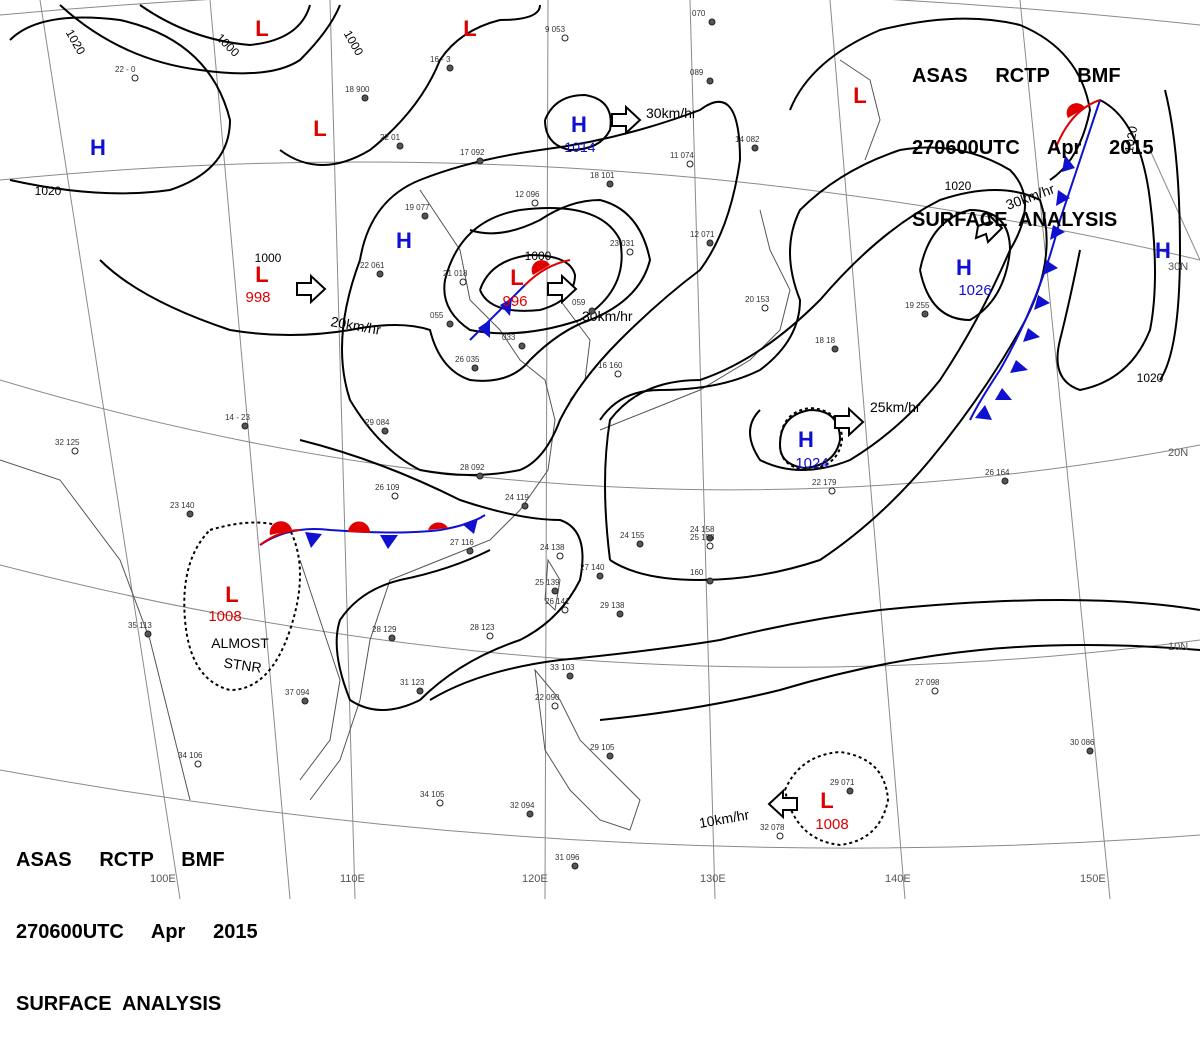 The image size is (1200, 1040). What do you see at coordinates (242, 606) in the screenshot?
I see `weak-low-indochina` at bounding box center [242, 606].